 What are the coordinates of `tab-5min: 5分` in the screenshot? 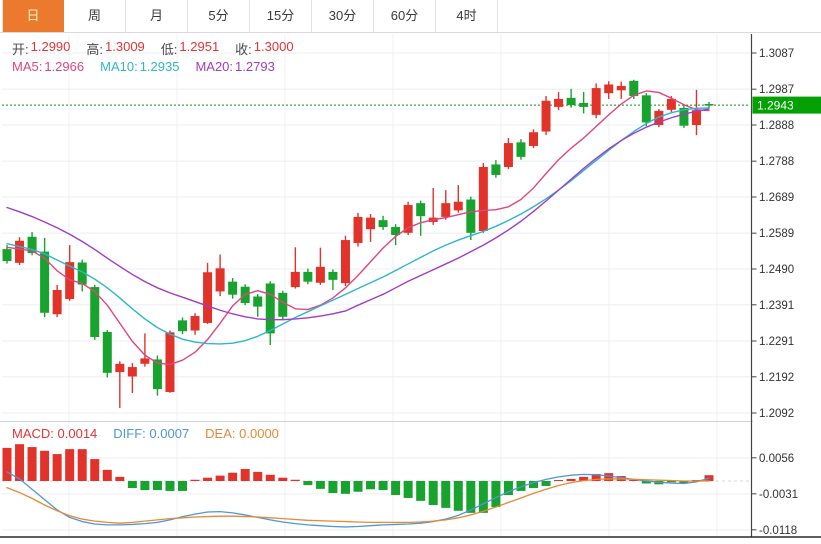 It's located at (219, 16).